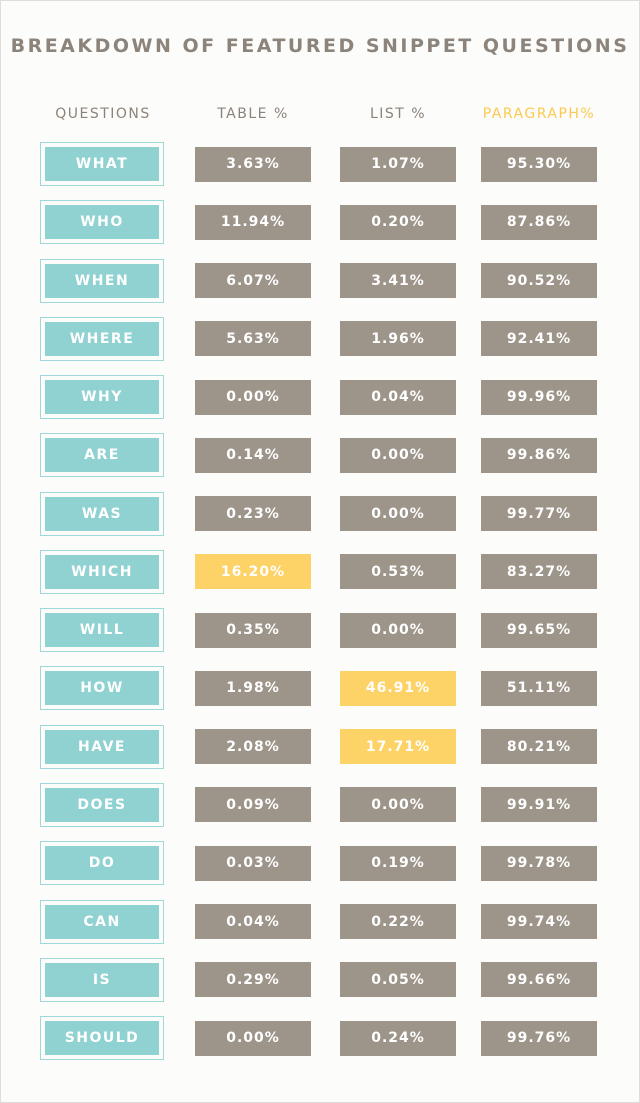 This screenshot has width=640, height=1103. I want to click on question-box: WHY, so click(102, 397).